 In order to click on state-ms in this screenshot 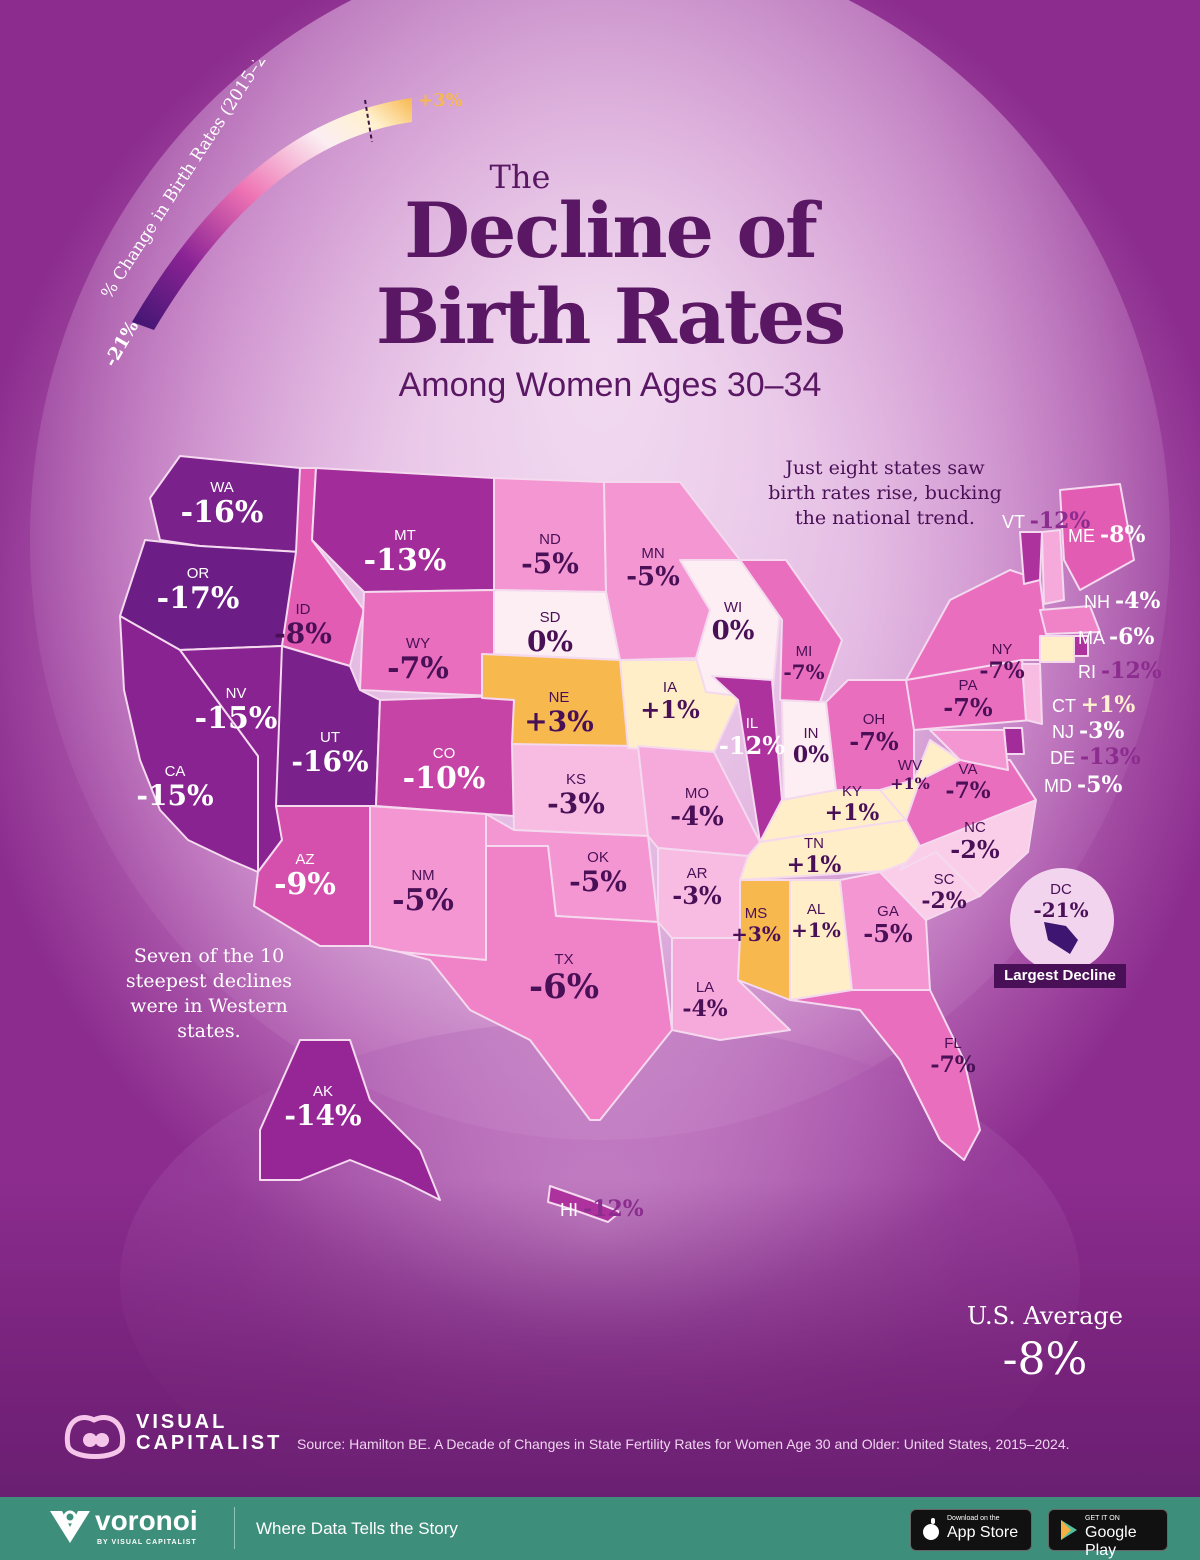, I will do `click(764, 940)`.